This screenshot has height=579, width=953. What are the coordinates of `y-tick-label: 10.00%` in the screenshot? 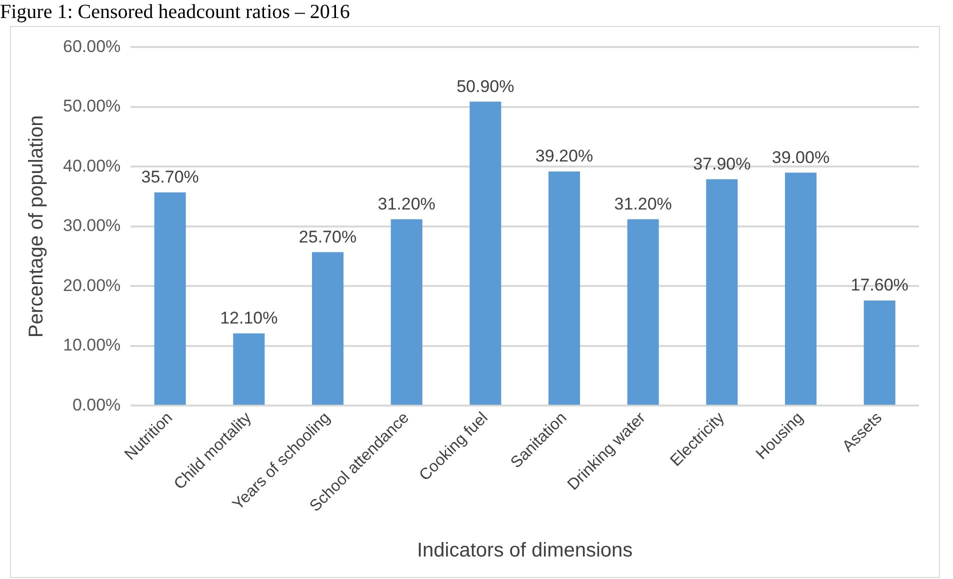 It's located at (91, 345).